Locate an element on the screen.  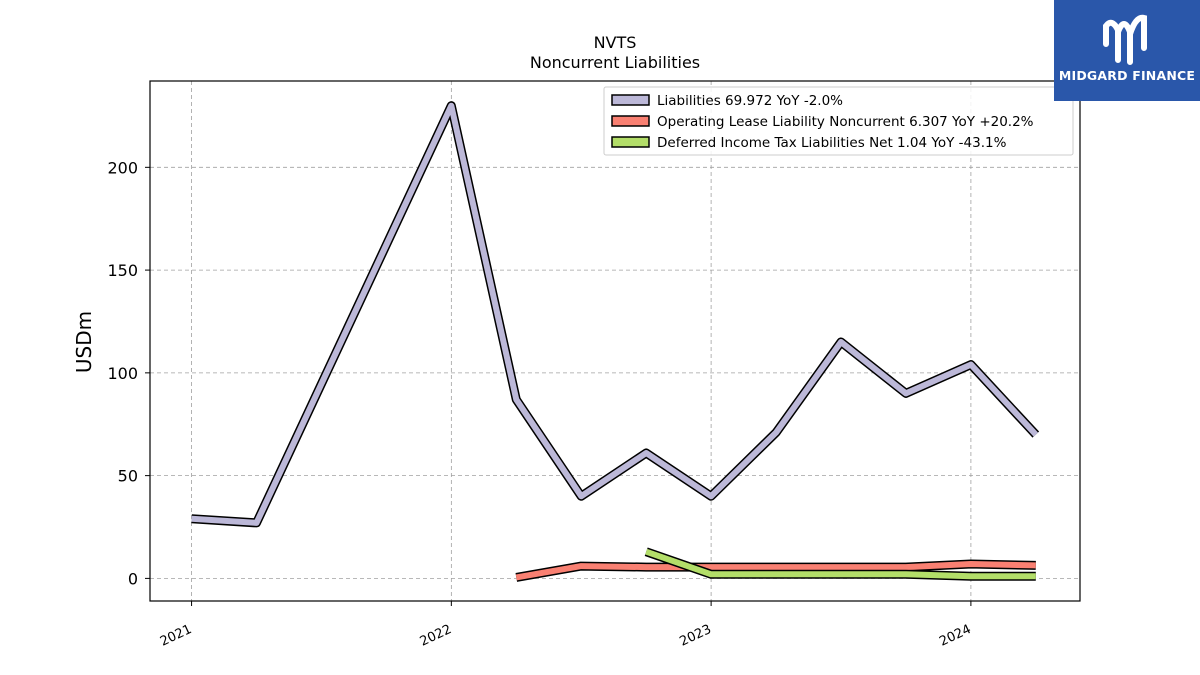
chart-title: NVTS is located at coordinates (615, 42).